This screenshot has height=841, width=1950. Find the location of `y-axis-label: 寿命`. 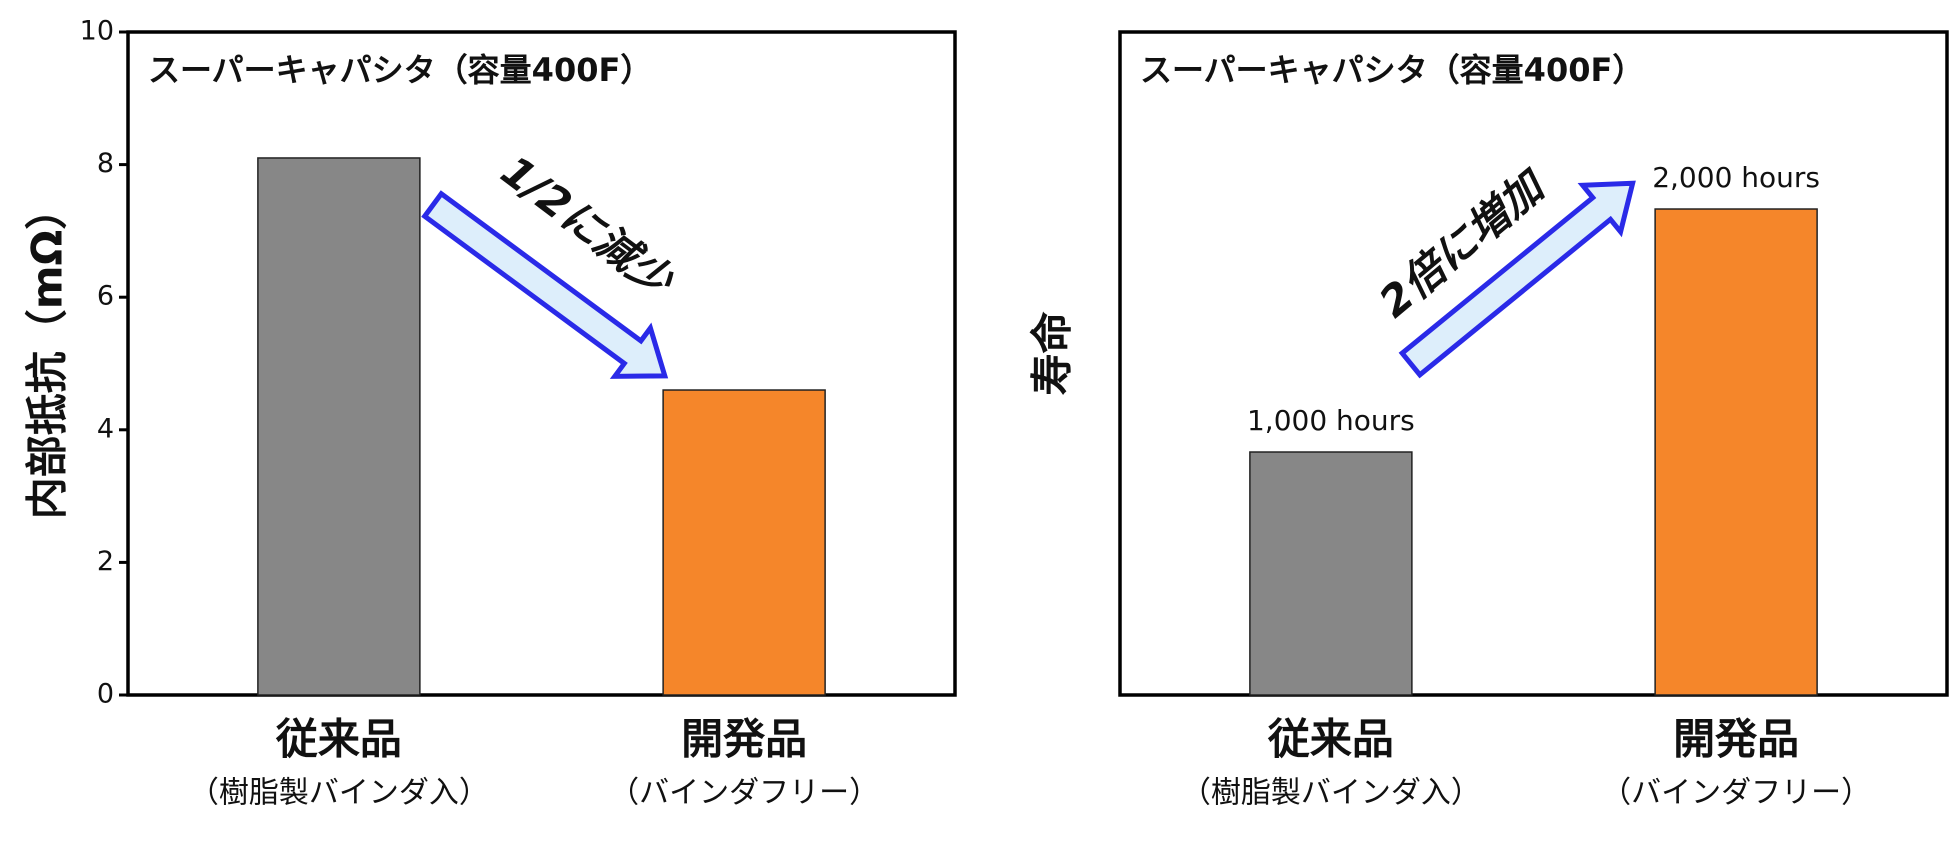

y-axis-label: 寿命 is located at coordinates (1052, 353).